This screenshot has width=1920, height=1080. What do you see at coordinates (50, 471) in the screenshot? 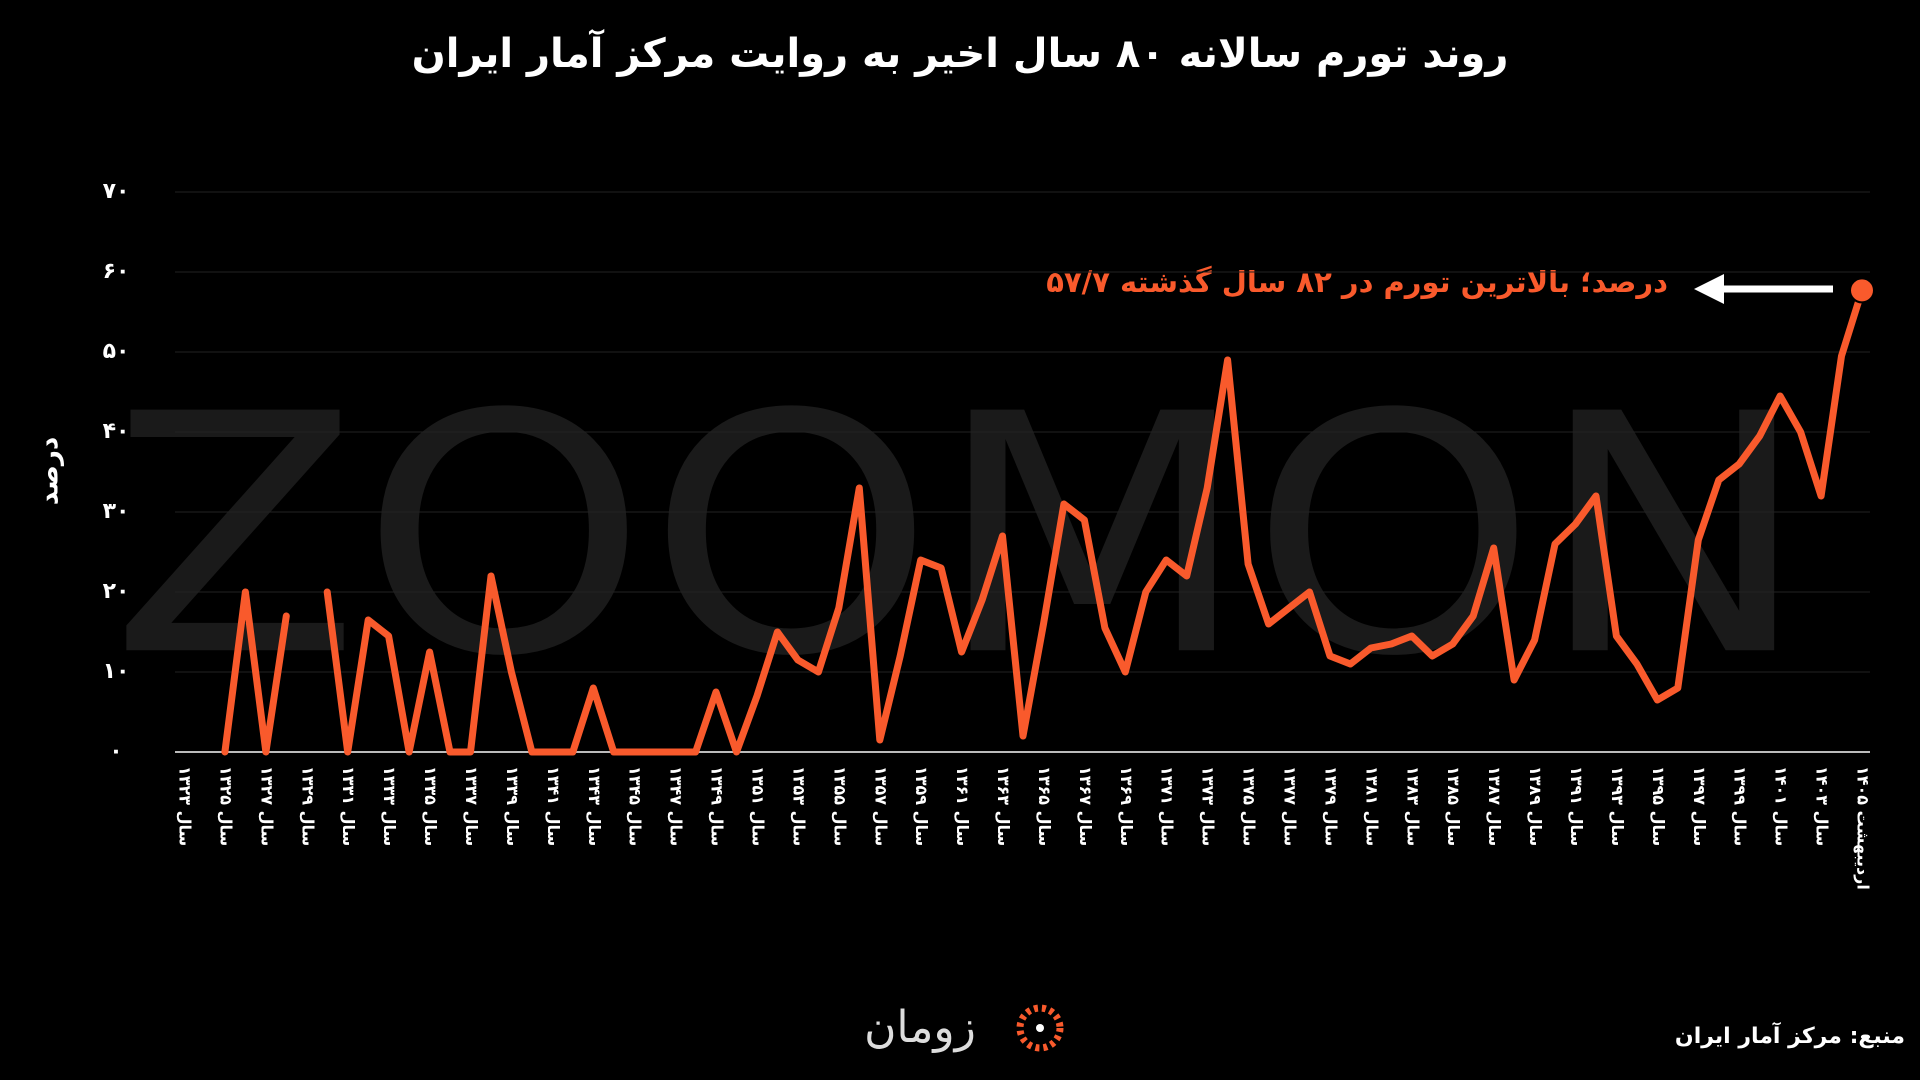
I see `y-axis-label: درصد` at bounding box center [50, 471].